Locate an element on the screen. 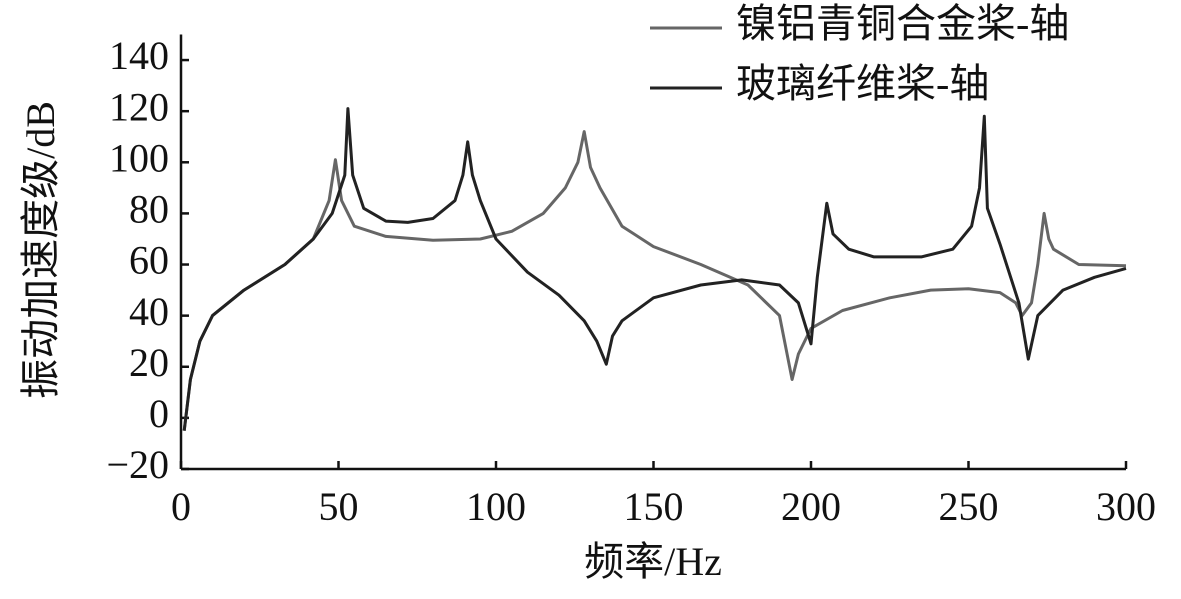 The width and height of the screenshot is (1181, 599). y-tick-label: −20 is located at coordinates (137, 464).